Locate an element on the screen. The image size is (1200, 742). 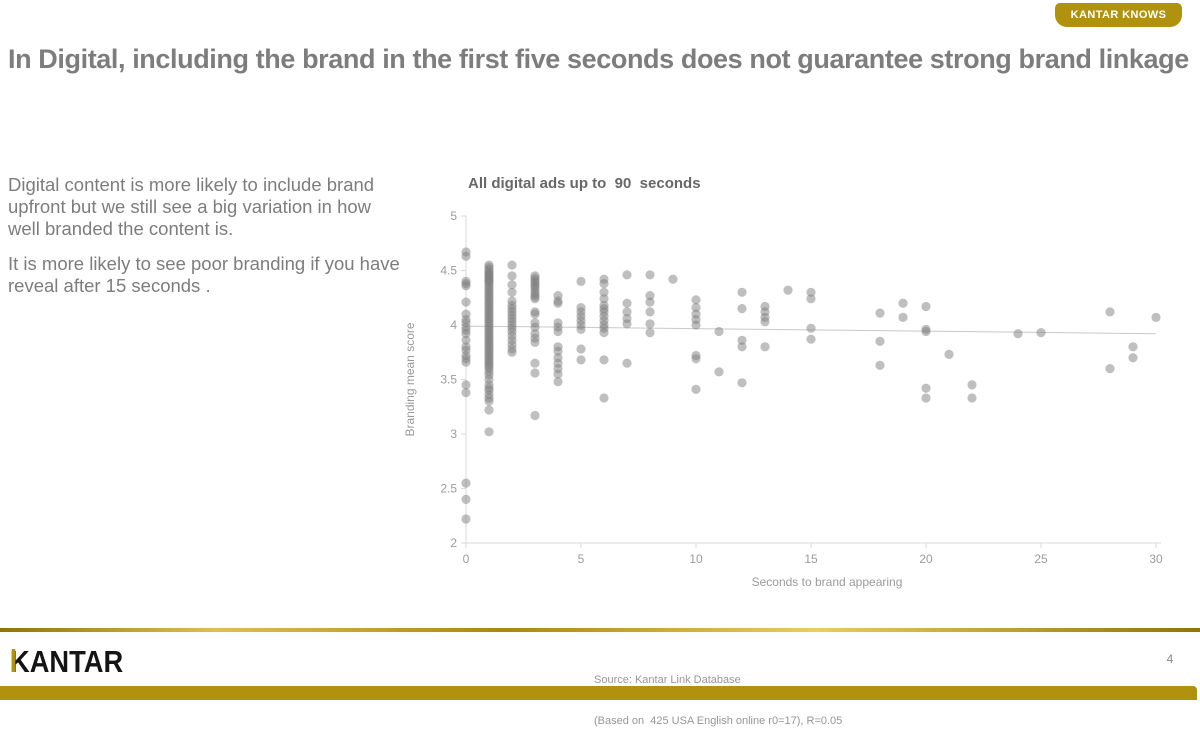
kantar-logo: KANTAR is located at coordinates (66, 662).